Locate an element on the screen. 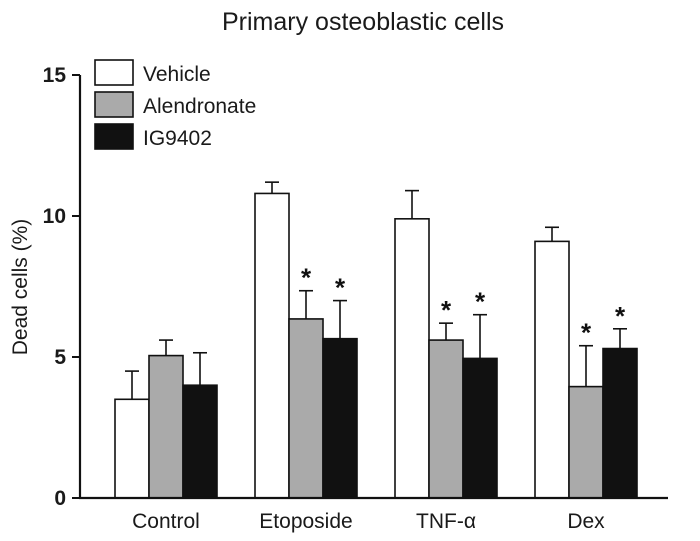  chart-title: Primary osteoblastic cells is located at coordinates (363, 22).